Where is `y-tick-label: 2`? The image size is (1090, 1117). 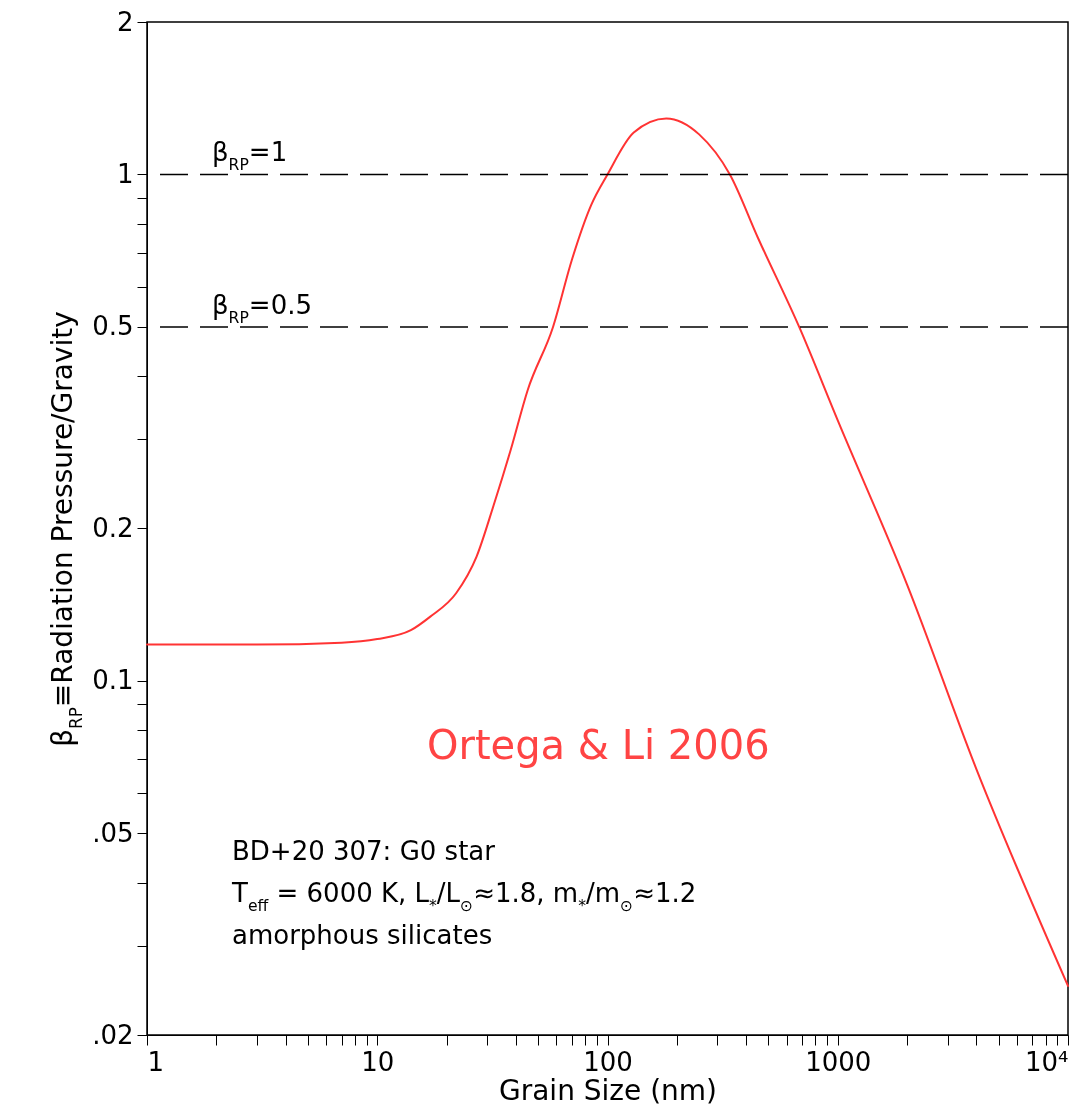 y-tick-label: 2 is located at coordinates (125, 21).